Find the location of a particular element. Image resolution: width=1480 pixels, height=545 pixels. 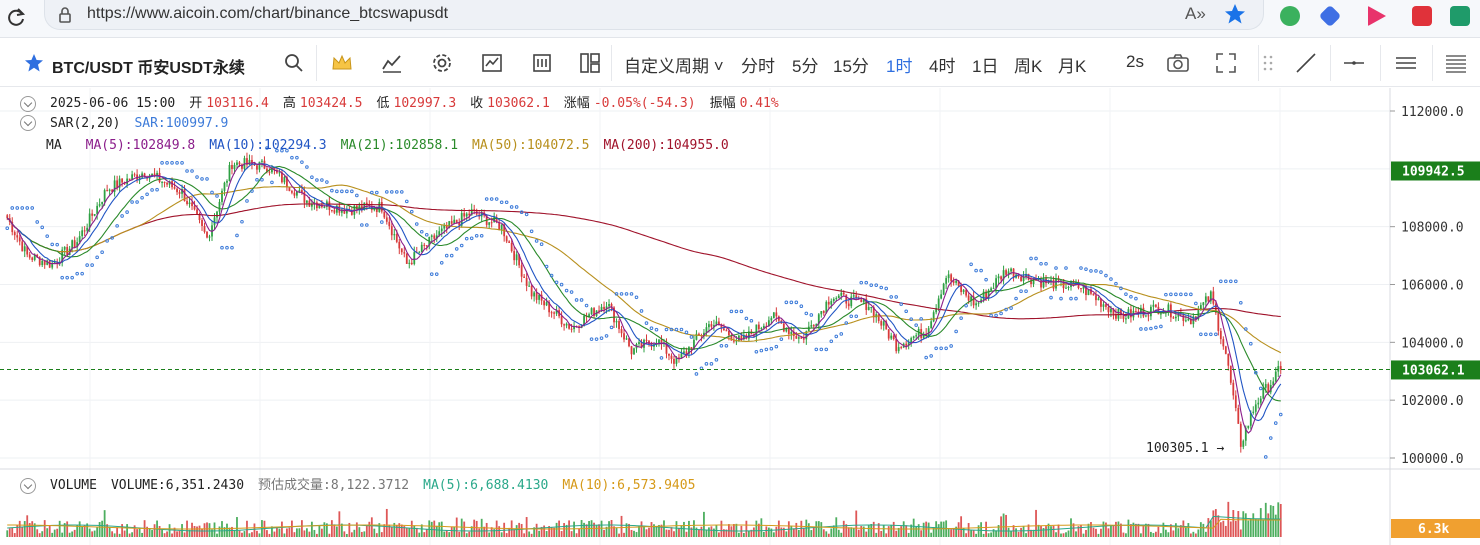

reload-icon is located at coordinates (16, 18).